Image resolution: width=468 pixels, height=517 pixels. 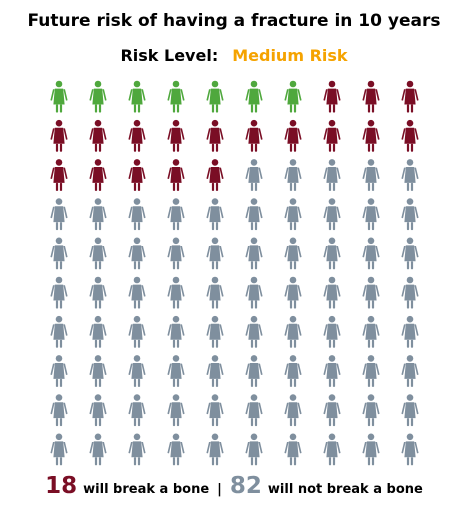 I want to click on risk-level-label: Risk Level:, so click(x=169, y=55).